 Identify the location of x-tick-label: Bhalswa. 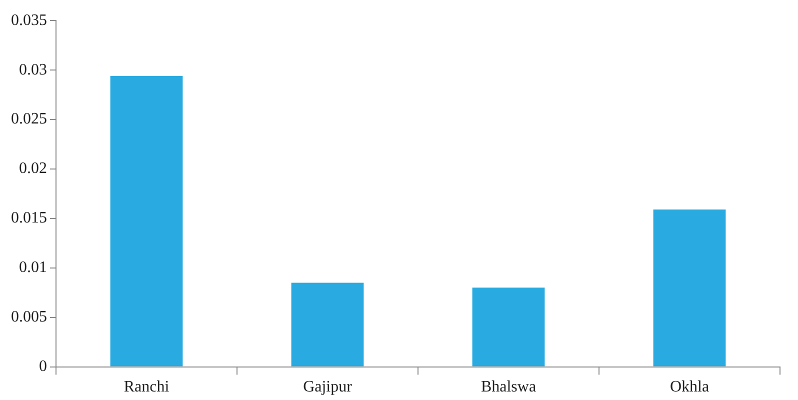
(508, 387).